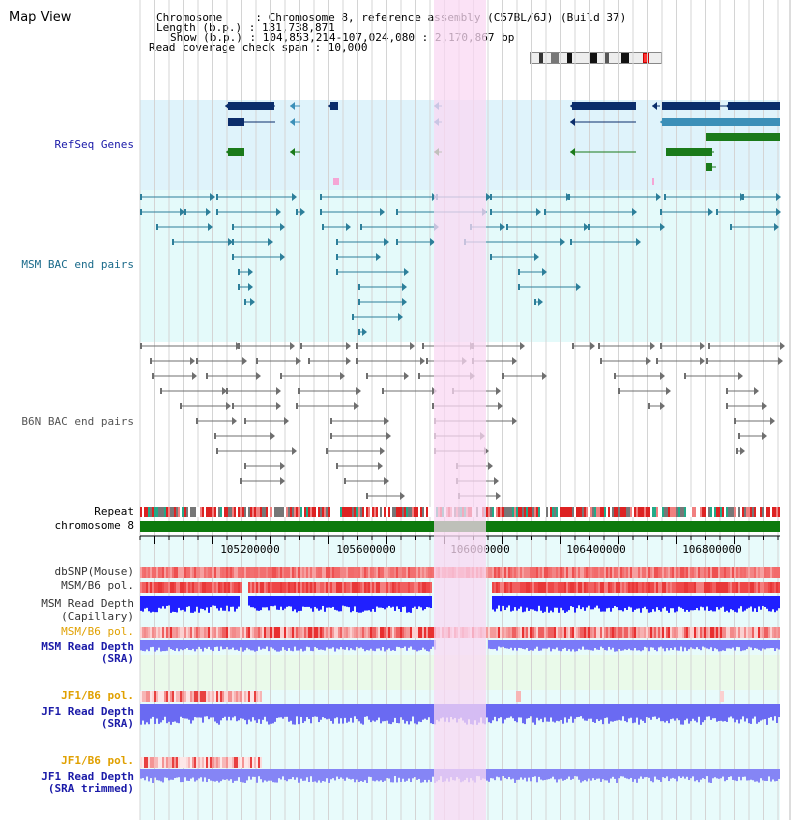 The image size is (800, 820). What do you see at coordinates (460, 410) in the screenshot?
I see `highlight-region` at bounding box center [460, 410].